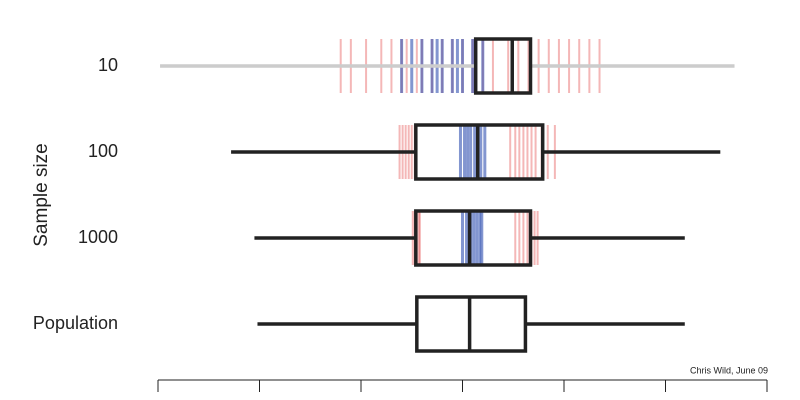 The height and width of the screenshot is (400, 800). Describe the element at coordinates (41, 195) in the screenshot. I see `y-axis-label: Sample size` at that location.